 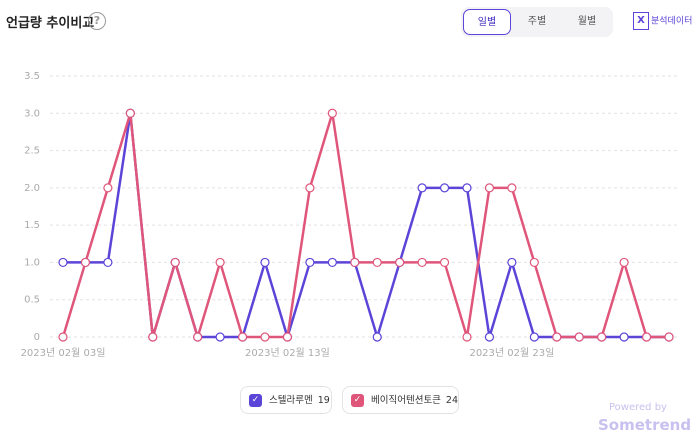 I want to click on x-tick-label: 2023년 02월 03일, so click(x=63, y=353).